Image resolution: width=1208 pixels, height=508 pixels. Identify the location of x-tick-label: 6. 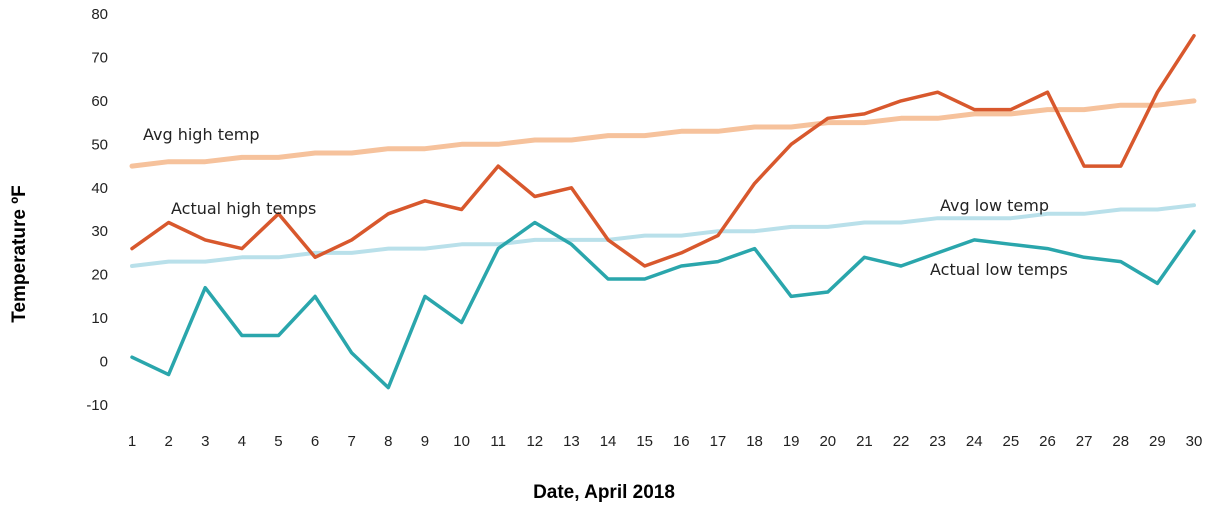
(315, 441).